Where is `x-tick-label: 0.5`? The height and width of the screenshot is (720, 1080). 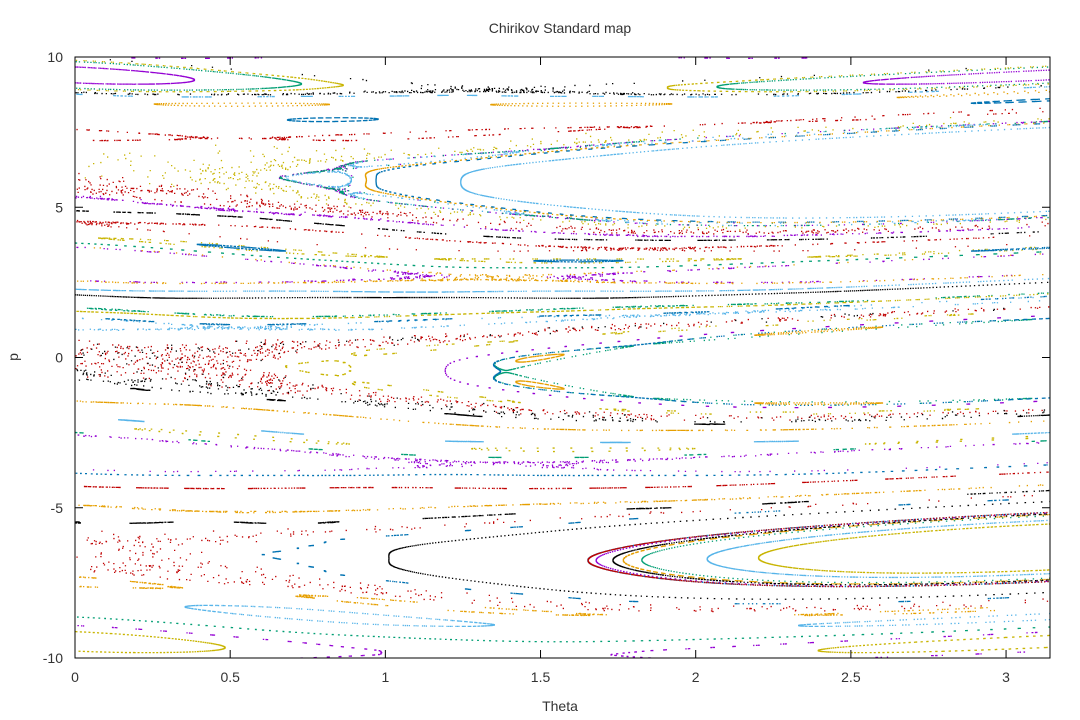 x-tick-label: 0.5 is located at coordinates (230, 677).